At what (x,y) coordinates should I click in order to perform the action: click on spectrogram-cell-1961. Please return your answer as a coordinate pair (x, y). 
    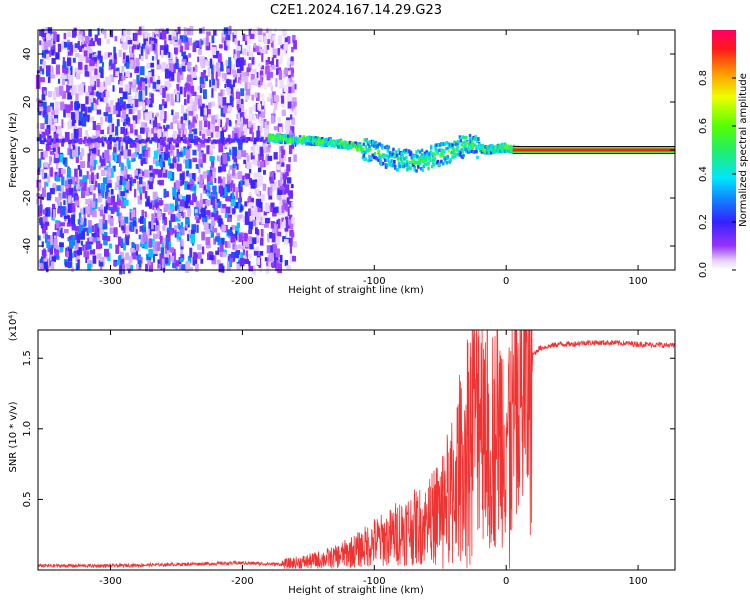
    Looking at the image, I should click on (44, 253).